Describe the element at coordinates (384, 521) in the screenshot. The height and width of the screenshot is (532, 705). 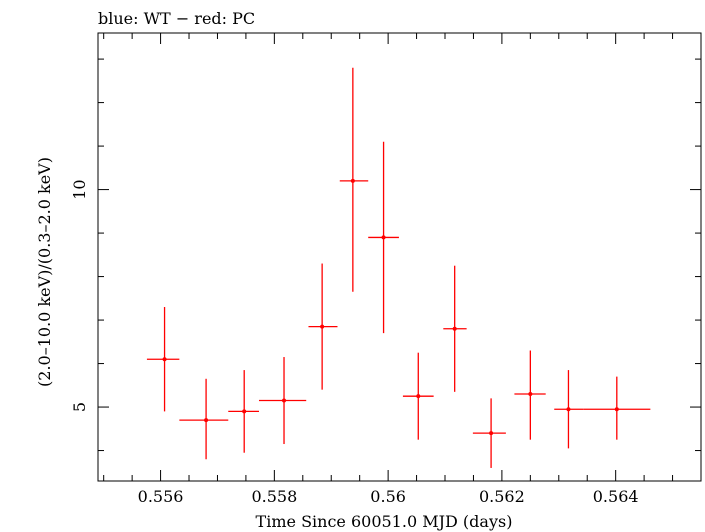
I see `x-axis-label: Time Since 60051.0 MJD (days)` at that location.